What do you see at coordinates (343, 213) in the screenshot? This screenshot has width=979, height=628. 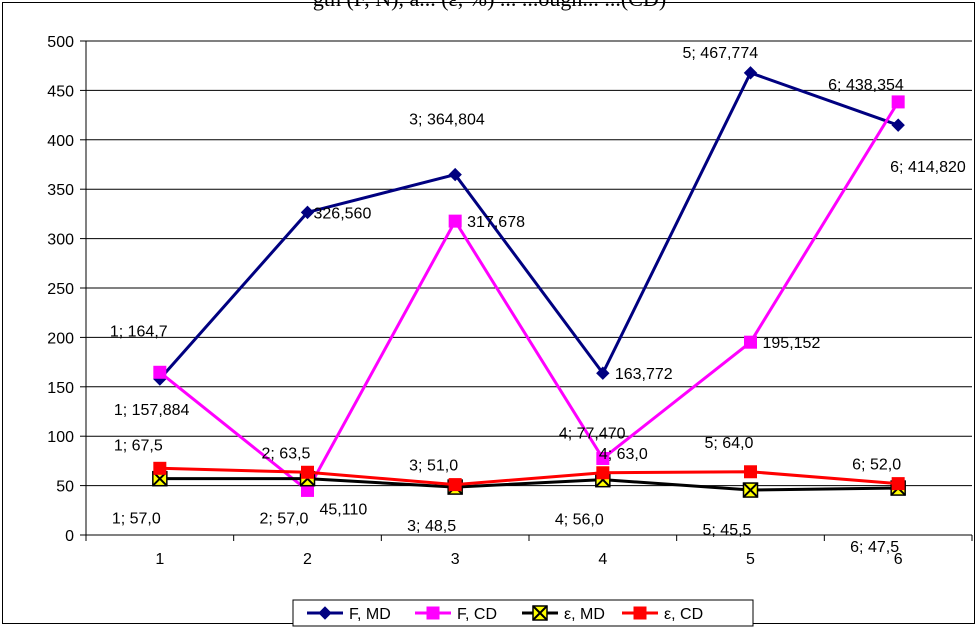 I see `data-label: 326,560` at bounding box center [343, 213].